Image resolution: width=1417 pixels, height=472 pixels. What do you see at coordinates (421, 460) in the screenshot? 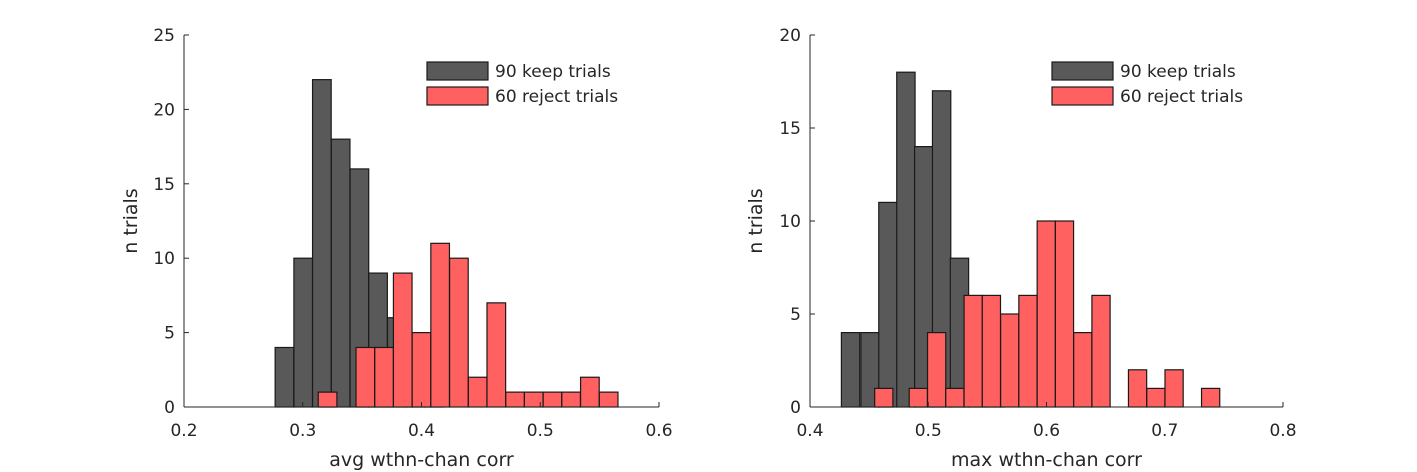
I see `x-axis-label: avg wthn-chan corr` at bounding box center [421, 460].